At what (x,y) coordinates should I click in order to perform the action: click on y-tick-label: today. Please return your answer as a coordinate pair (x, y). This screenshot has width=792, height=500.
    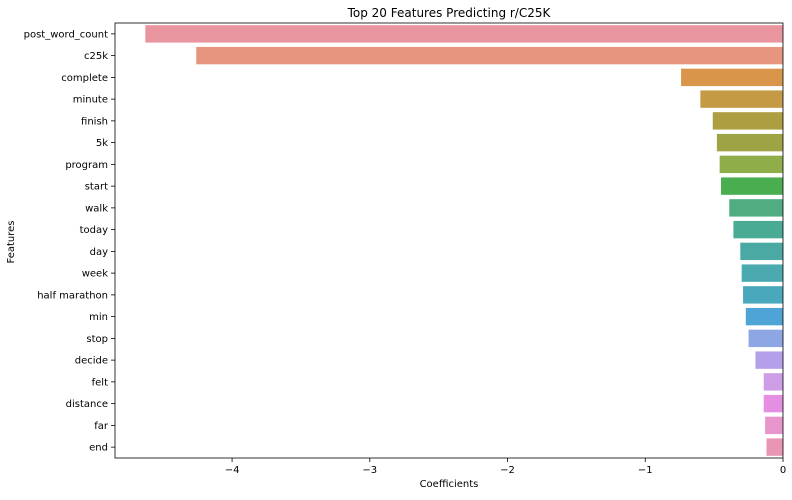
    Looking at the image, I should click on (94, 230).